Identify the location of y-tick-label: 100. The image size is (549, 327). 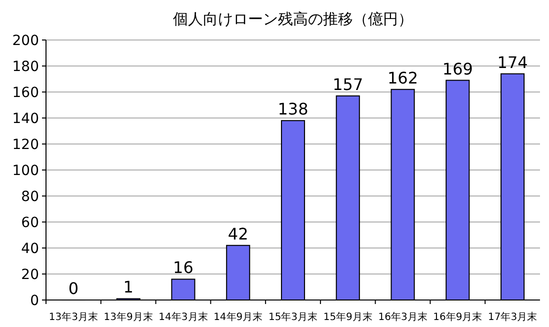
(25, 171).